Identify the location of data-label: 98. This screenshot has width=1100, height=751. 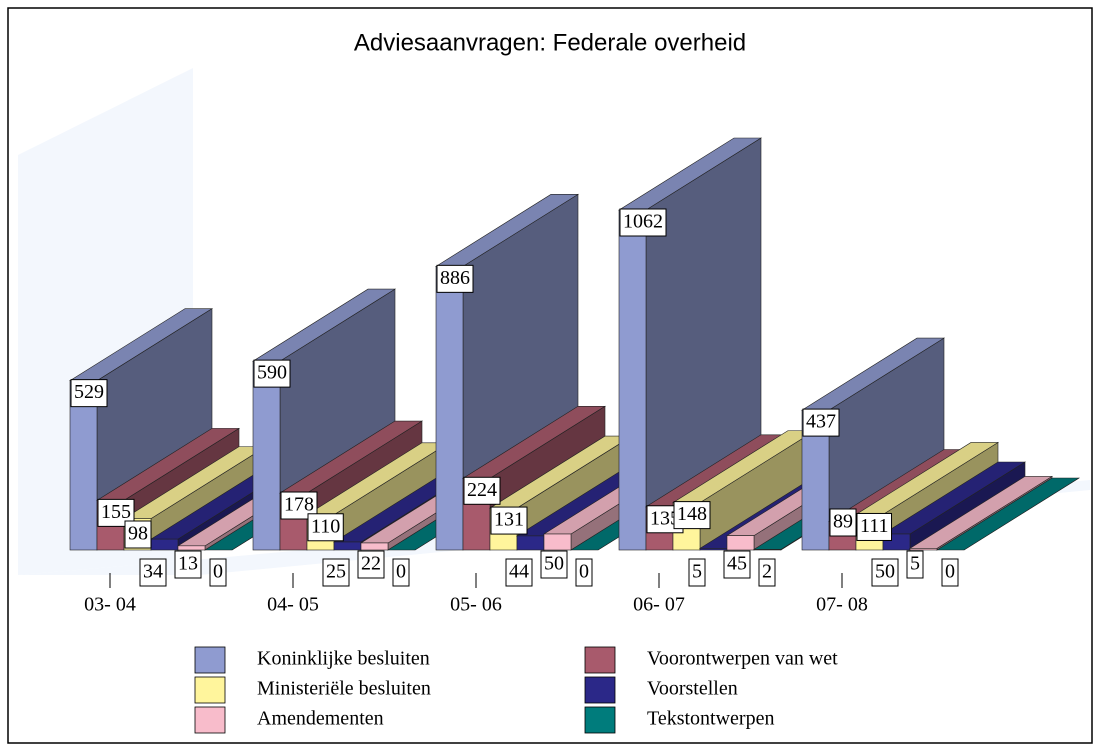
(138, 534).